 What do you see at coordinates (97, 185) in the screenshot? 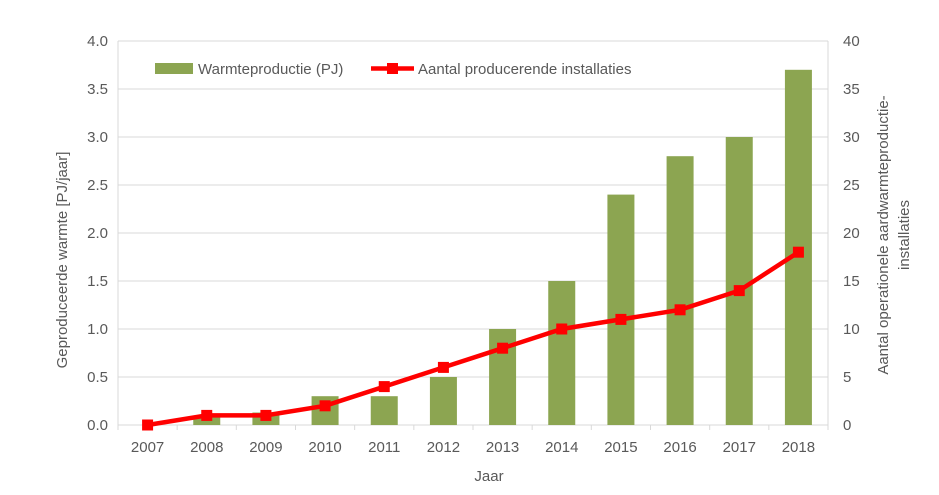
I see `y-axis-left-tick-label: 2.5` at bounding box center [97, 185].